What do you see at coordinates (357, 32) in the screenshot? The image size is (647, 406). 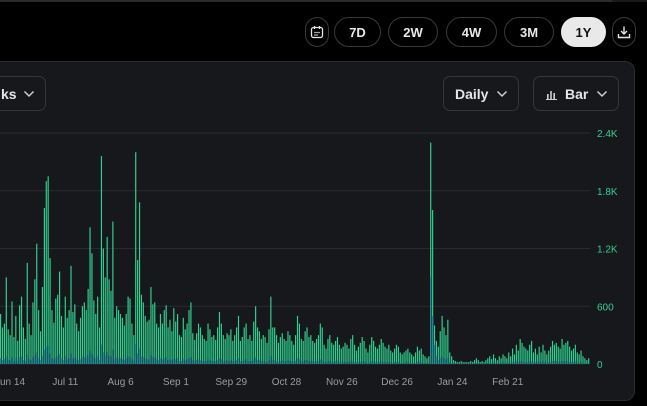 I see `timeframe-7d-button: 7D` at bounding box center [357, 32].